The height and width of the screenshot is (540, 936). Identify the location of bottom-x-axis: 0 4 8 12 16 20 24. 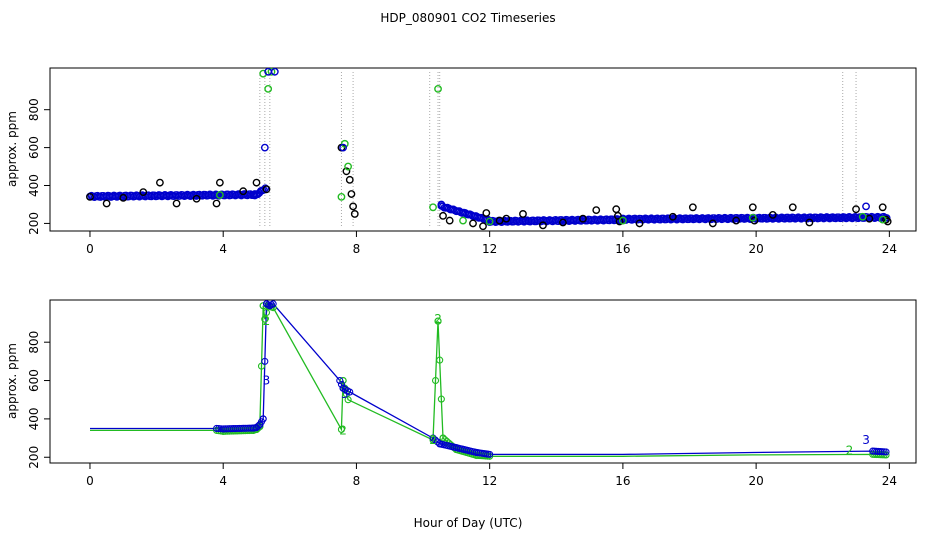
(491, 475).